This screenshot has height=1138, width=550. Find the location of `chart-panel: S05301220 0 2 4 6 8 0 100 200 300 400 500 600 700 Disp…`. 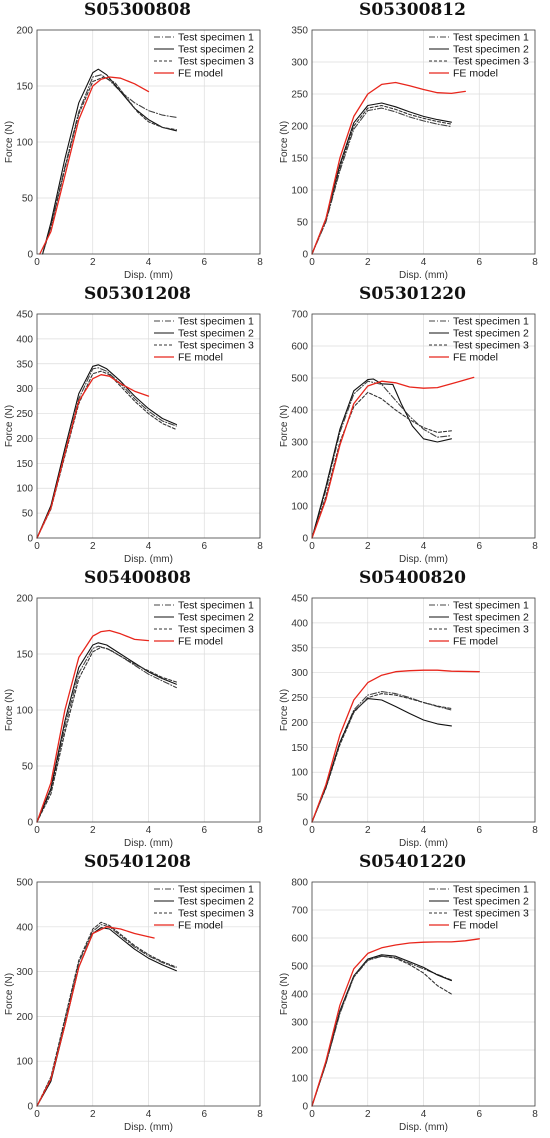

chart-panel: S05301220 0 2 4 6 8 0 100 200 300 400 500 600 700 Disp… is located at coordinates (412, 426).